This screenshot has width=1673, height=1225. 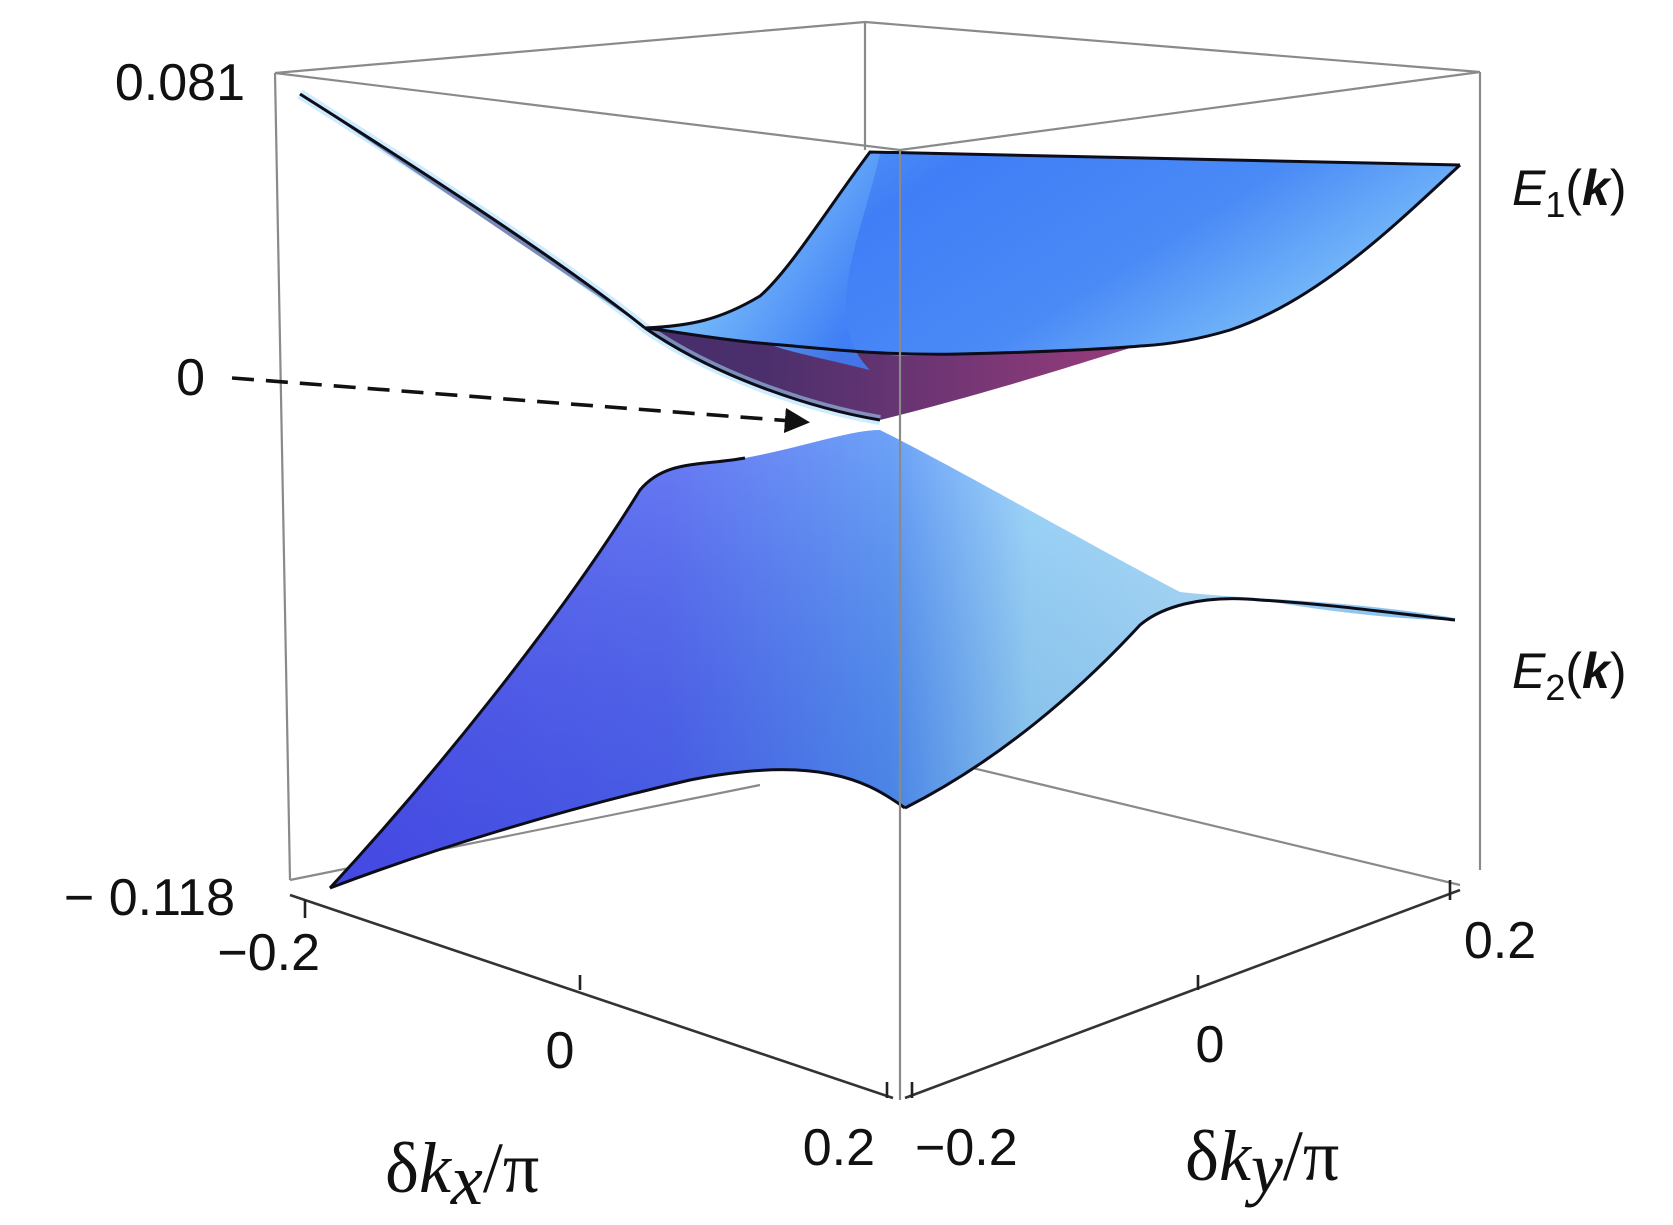 What do you see at coordinates (839, 1148) in the screenshot?
I see `x-tick-label-max: 0.2` at bounding box center [839, 1148].